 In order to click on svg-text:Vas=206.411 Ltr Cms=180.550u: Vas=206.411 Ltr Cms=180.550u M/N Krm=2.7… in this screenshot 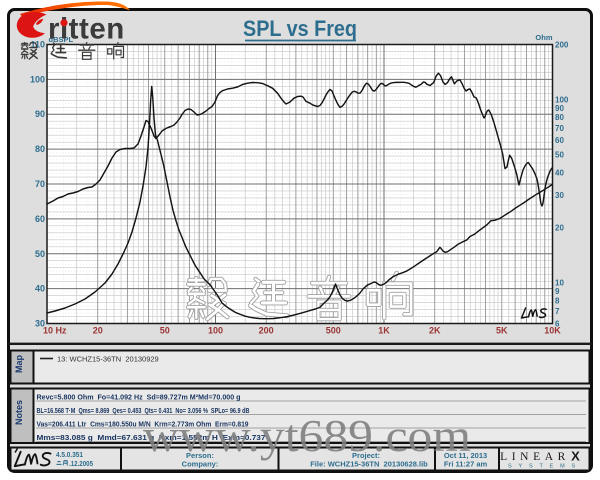, I will do `click(143, 424)`.